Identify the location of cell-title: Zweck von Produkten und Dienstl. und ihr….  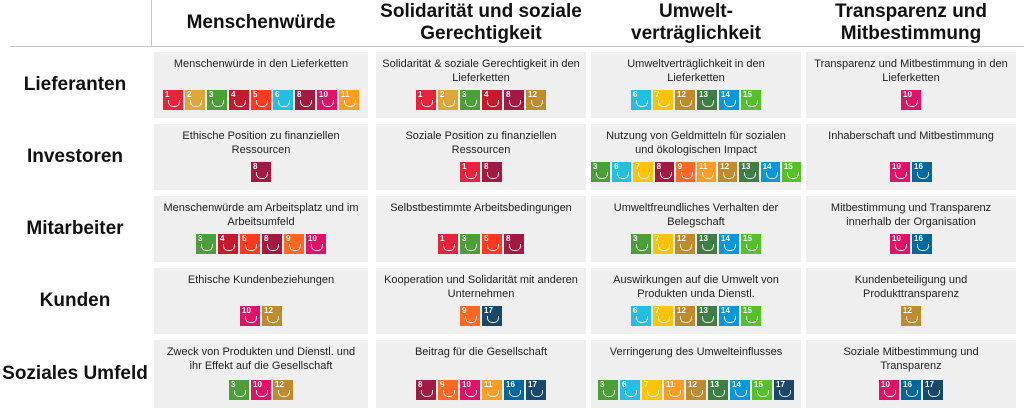
(261, 359).